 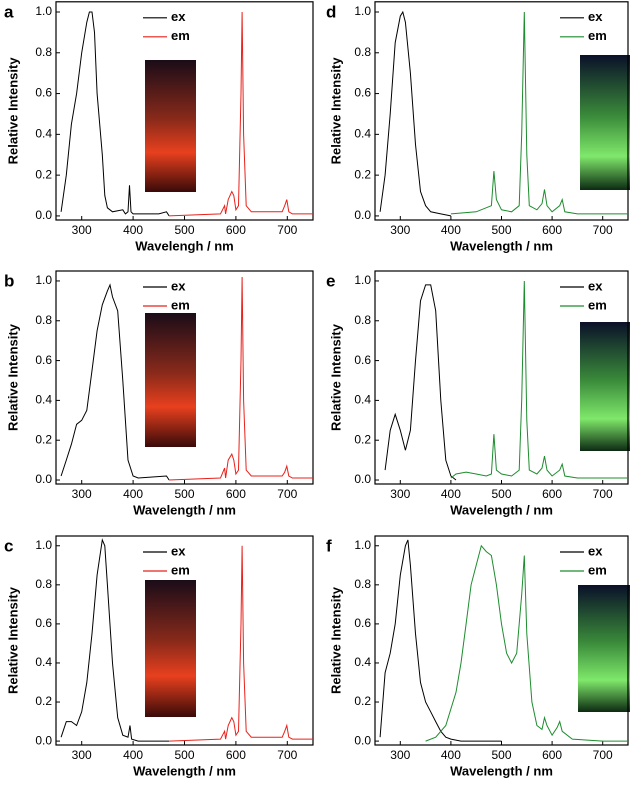 What do you see at coordinates (184, 245) in the screenshot?
I see `x-axis-label: Wavelengh / nm` at bounding box center [184, 245].